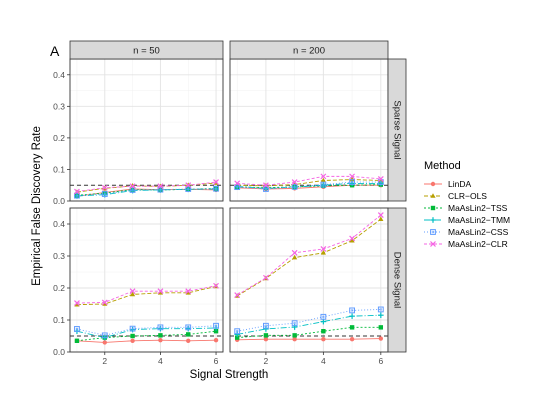  What do you see at coordinates (442, 166) in the screenshot?
I see `legend-title: Method` at bounding box center [442, 166].